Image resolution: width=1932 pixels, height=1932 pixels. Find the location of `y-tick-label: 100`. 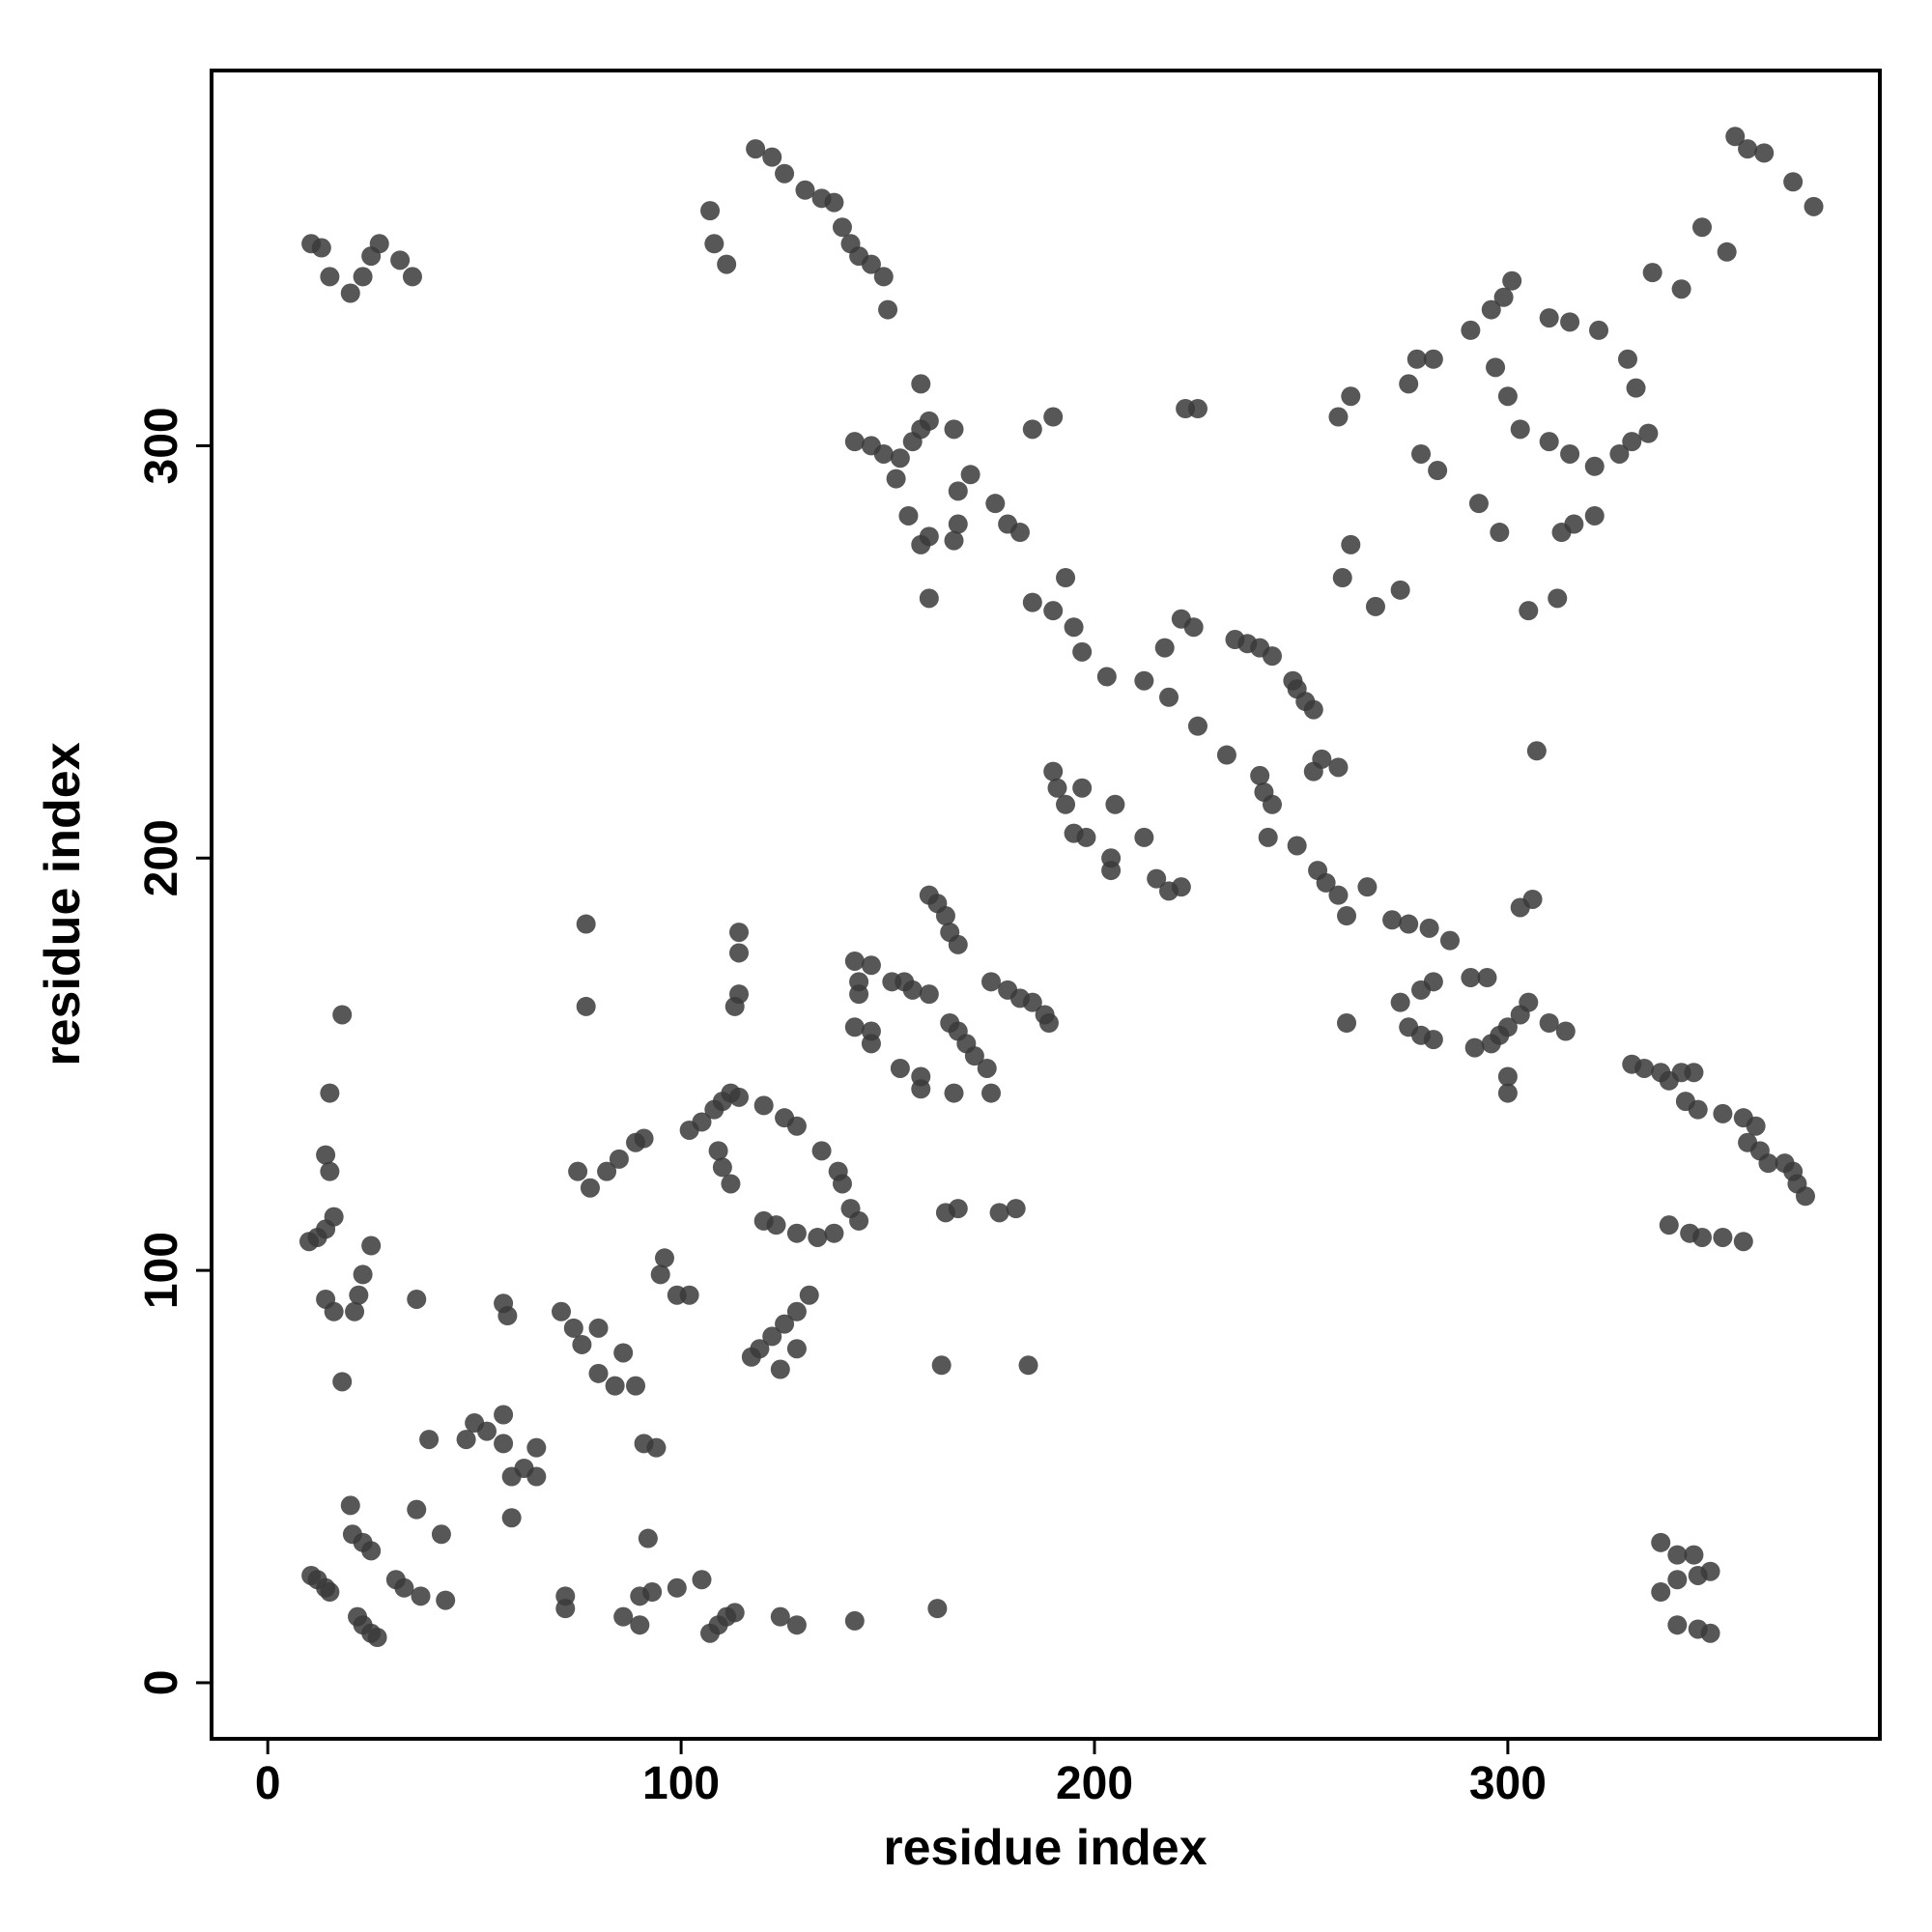

y-tick-label: 100 is located at coordinates (161, 1270).